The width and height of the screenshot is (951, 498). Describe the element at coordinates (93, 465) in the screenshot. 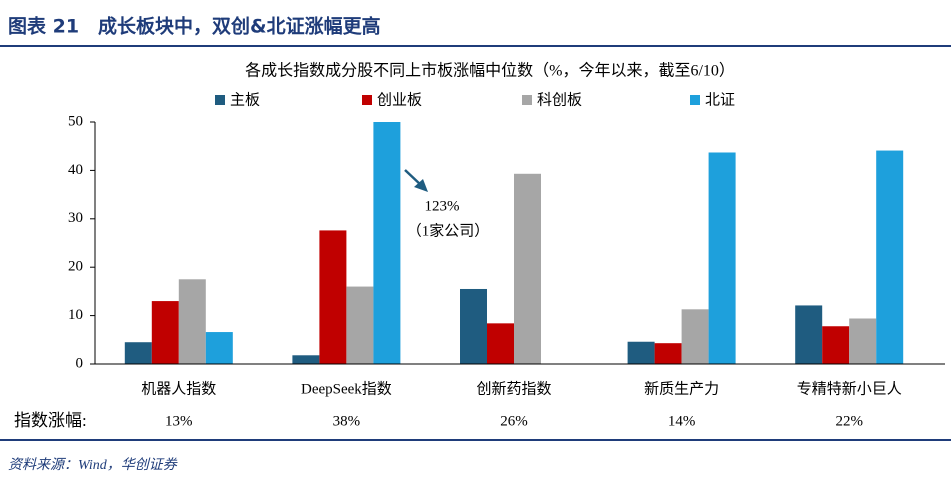

I see `source: 资料来源：Wind，华创证券` at that location.